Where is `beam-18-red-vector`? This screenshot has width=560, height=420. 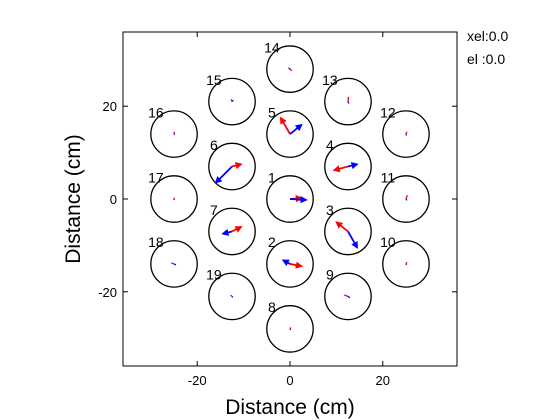
beam-18-red-vector is located at coordinates (173, 263).